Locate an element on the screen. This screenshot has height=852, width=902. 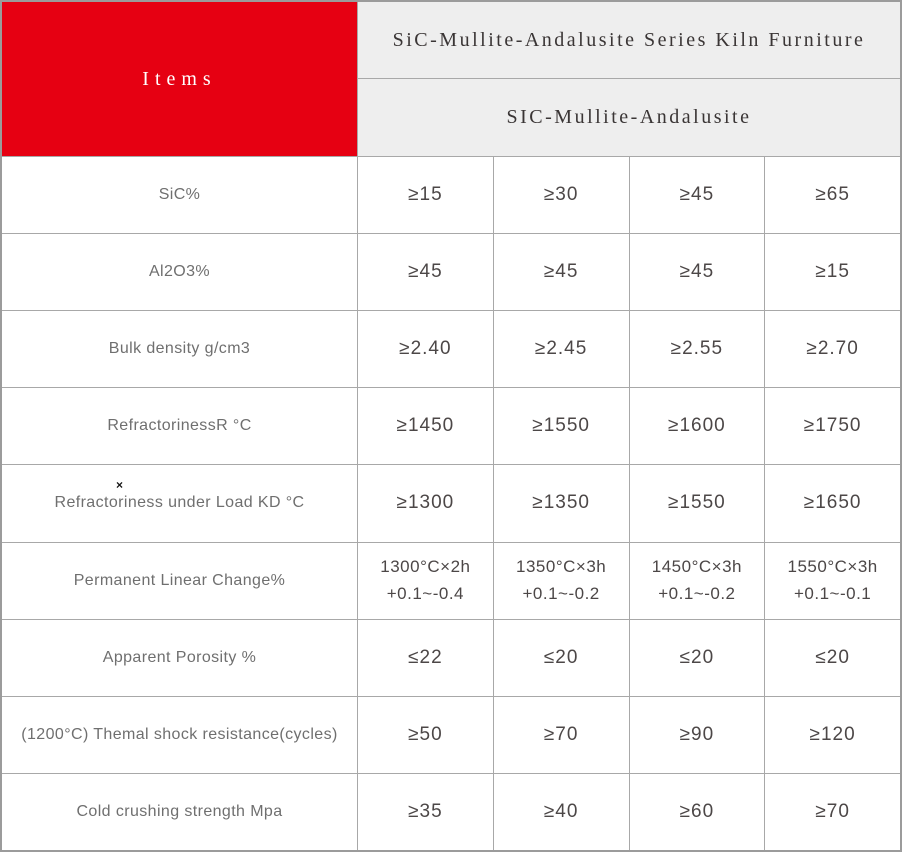
value-cell: ≥1650 is located at coordinates (832, 503).